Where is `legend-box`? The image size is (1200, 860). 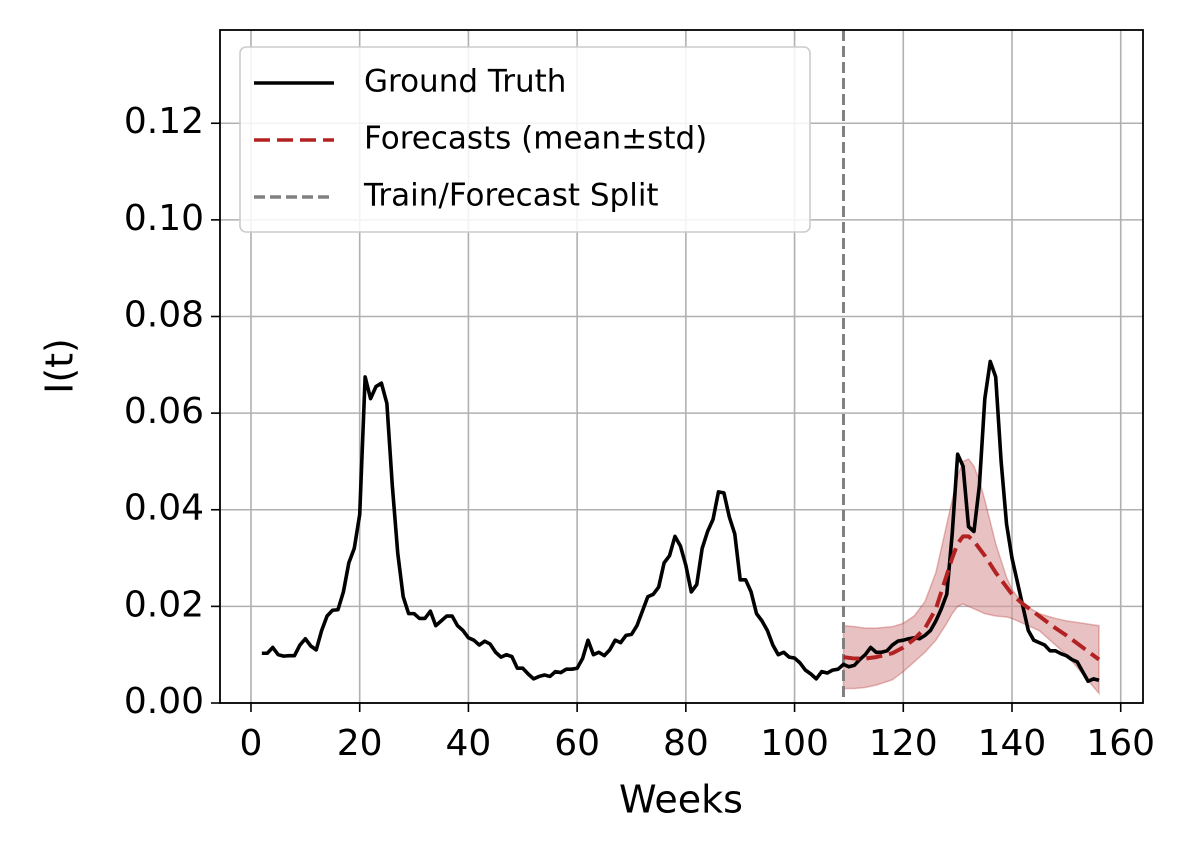 legend-box is located at coordinates (525, 139).